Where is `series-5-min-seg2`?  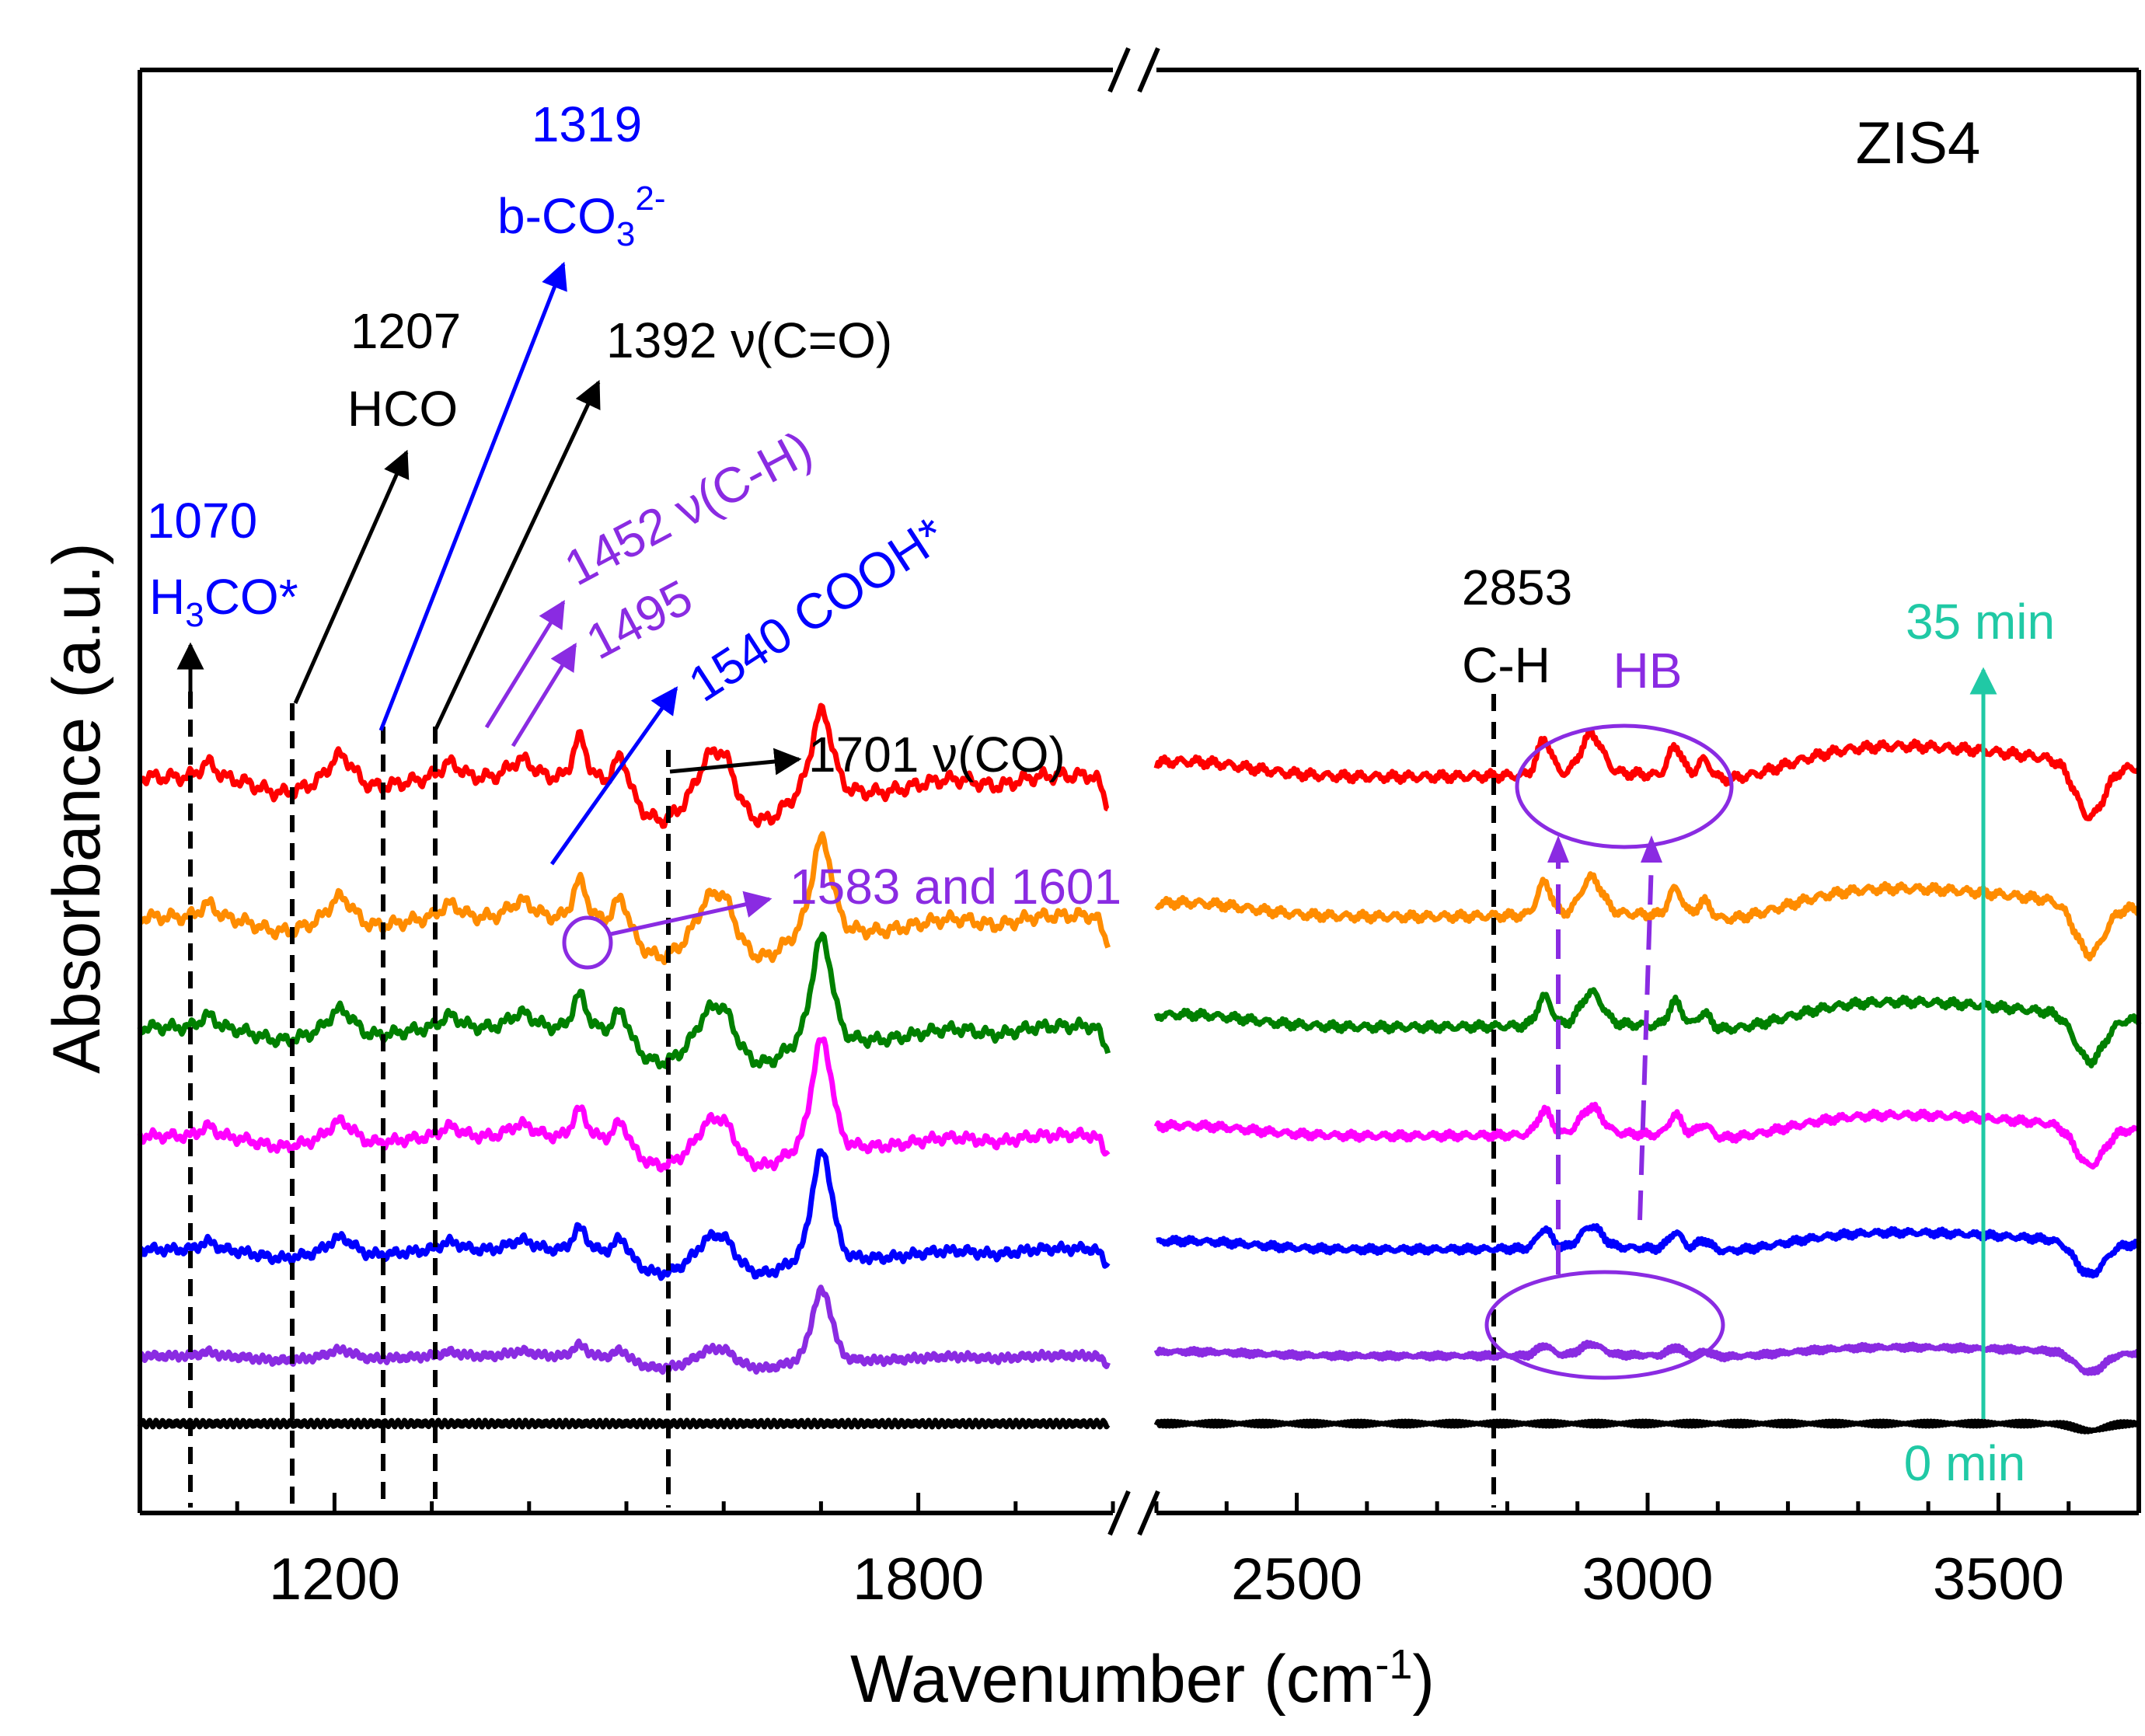
series-5-min-seg2 is located at coordinates (1647, 1358).